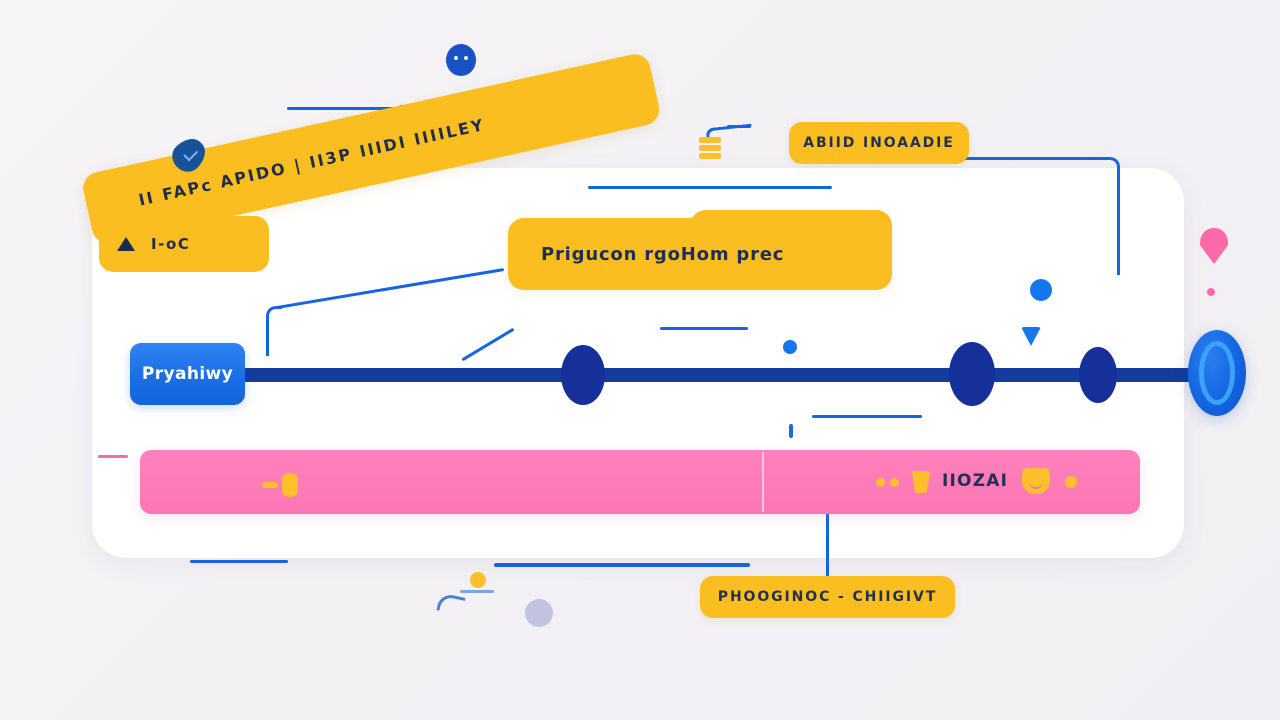 The width and height of the screenshot is (1280, 720). Describe the element at coordinates (239, 561) in the screenshot. I see `connector-line-bottom-left` at that location.